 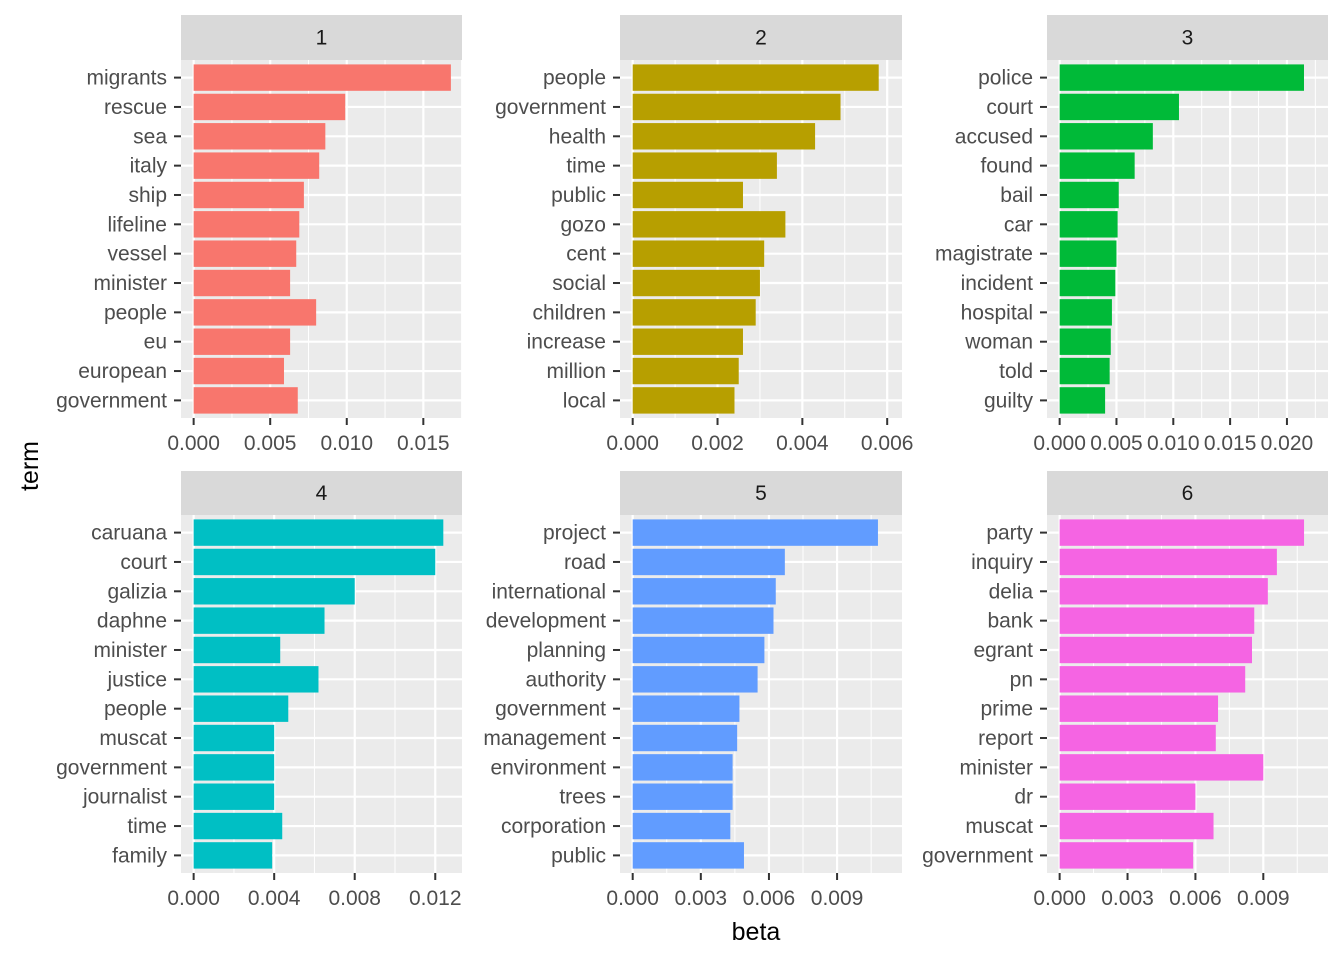 I want to click on x-tick-label: 0.008, so click(x=354, y=898).